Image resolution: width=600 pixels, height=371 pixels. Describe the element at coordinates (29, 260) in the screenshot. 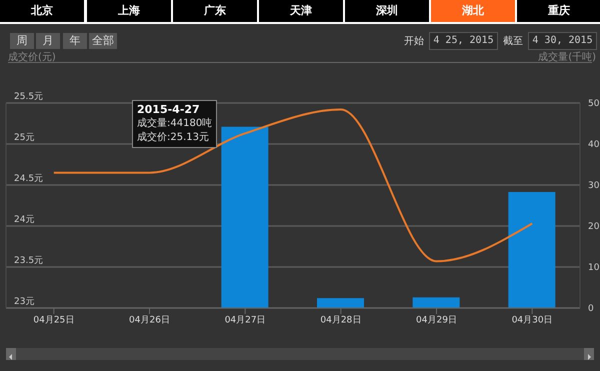

I see `y-tick-label: 23.5元` at that location.